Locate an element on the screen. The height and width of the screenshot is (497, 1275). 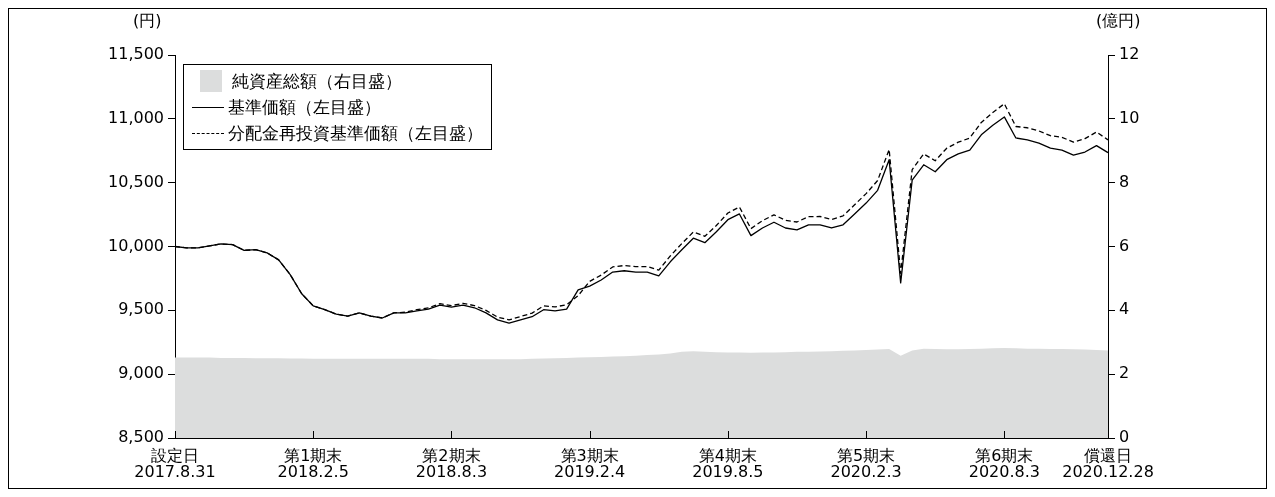
legend-label: 純資産総額（右目盛） is located at coordinates (317, 81).